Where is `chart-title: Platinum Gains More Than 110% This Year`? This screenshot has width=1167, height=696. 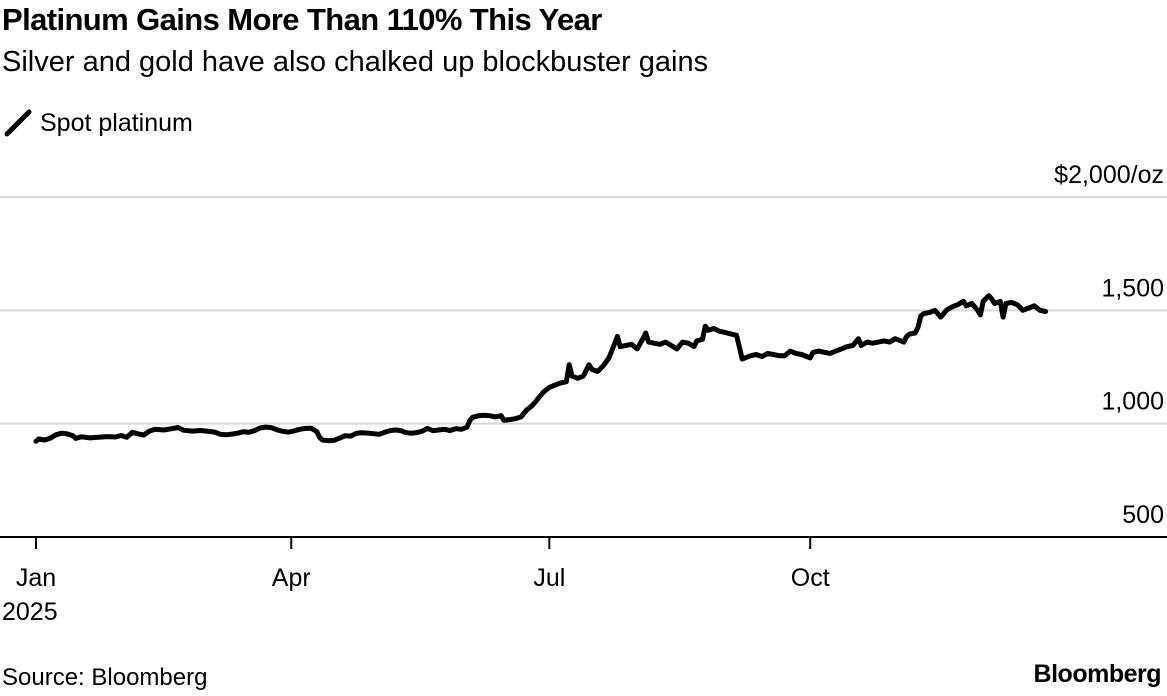 chart-title: Platinum Gains More Than 110% This Year is located at coordinates (302, 19).